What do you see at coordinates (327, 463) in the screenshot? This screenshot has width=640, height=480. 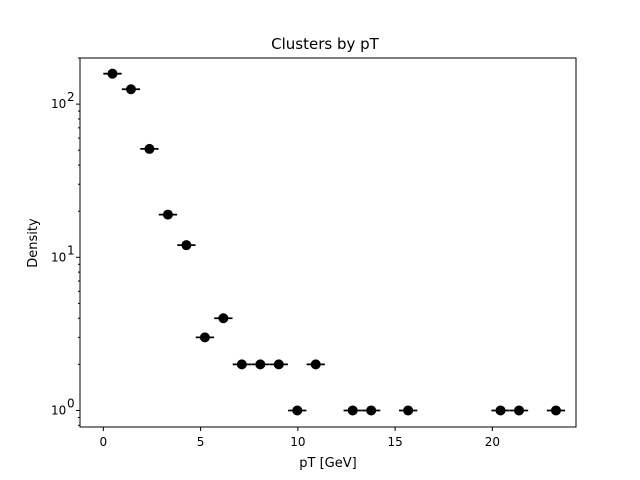 I see `x-axis-label: pT [GeV]` at bounding box center [327, 463].